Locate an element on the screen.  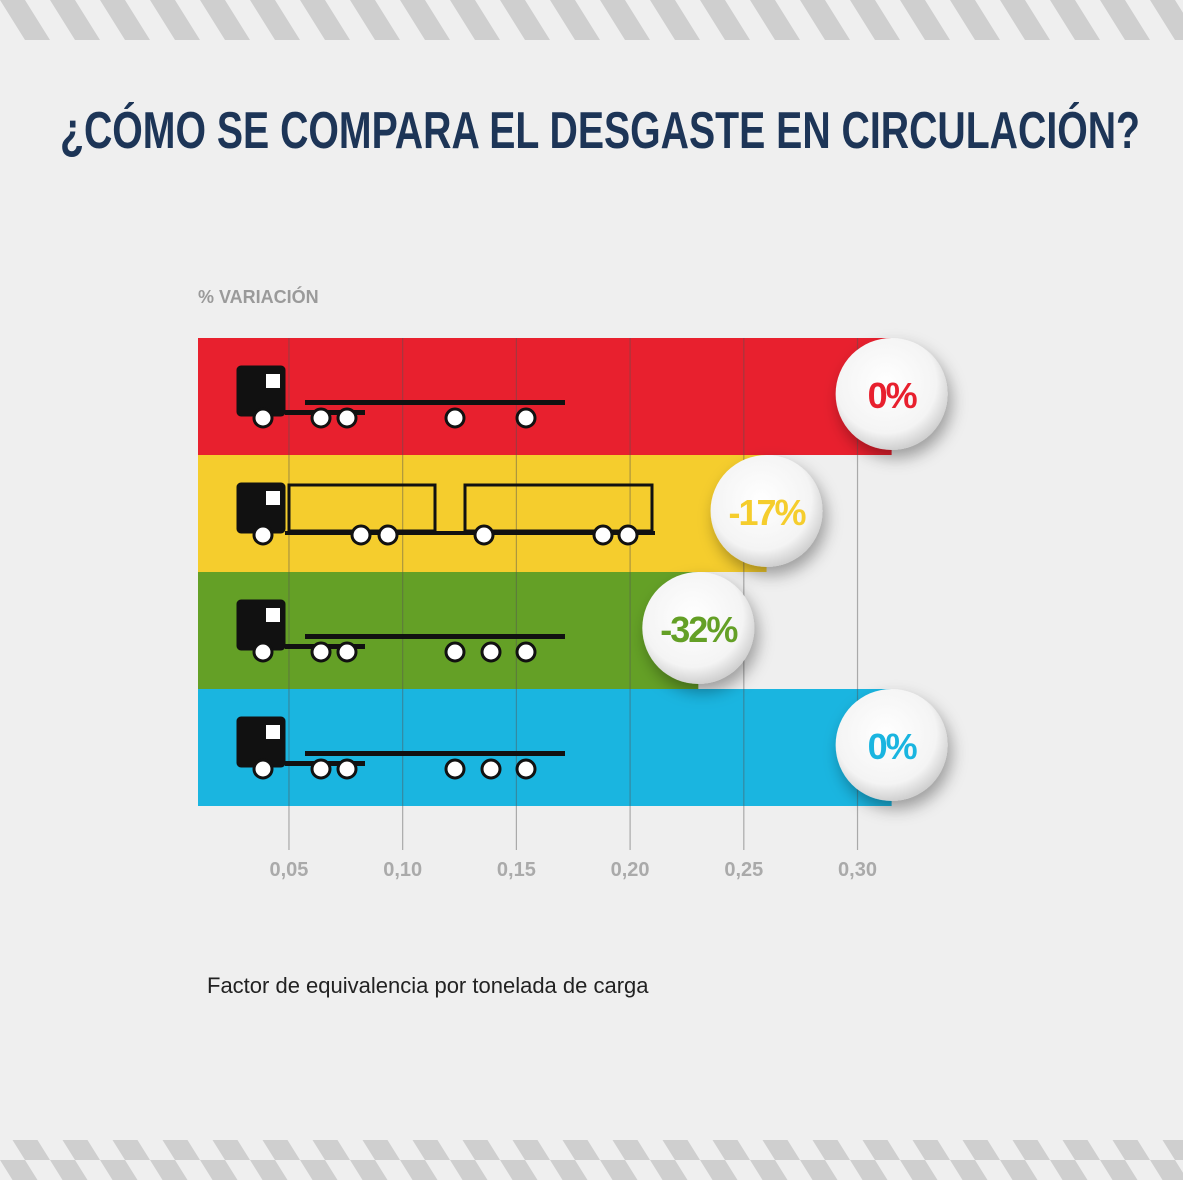
x-tick-label: 0,10 is located at coordinates (402, 870).